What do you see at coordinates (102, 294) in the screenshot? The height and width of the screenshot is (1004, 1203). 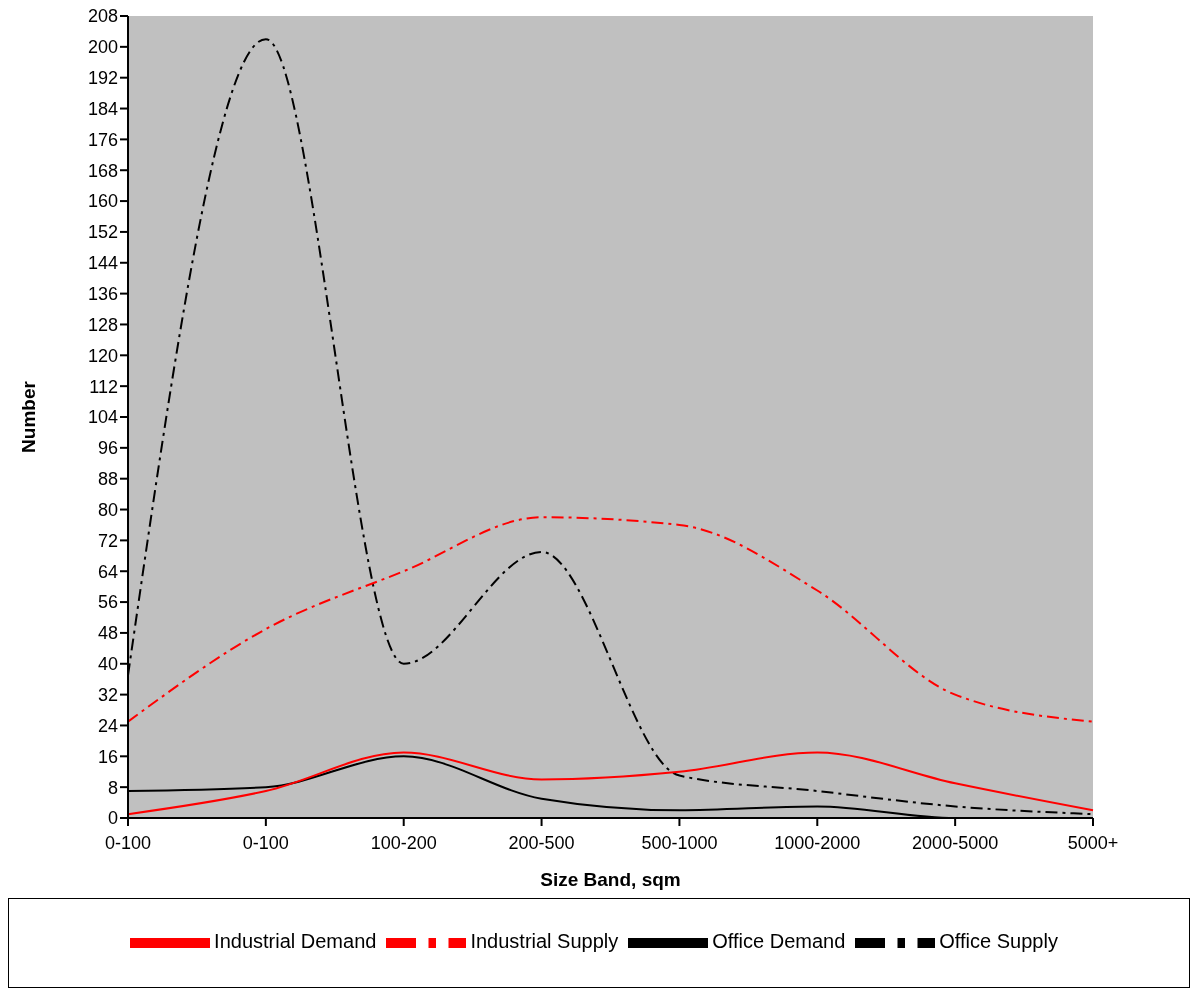 I see `y-tick-label: 136` at bounding box center [102, 294].